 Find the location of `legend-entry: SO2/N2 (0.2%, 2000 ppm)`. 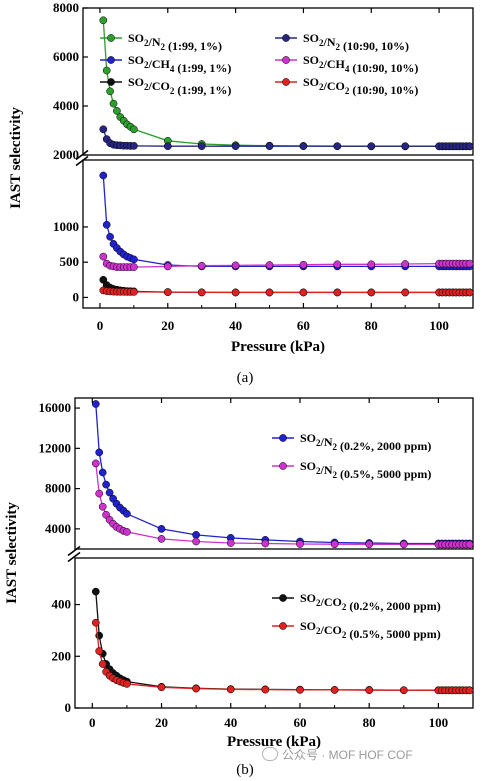

legend-entry: SO2/N2 (0.2%, 2000 ppm) is located at coordinates (365, 442).